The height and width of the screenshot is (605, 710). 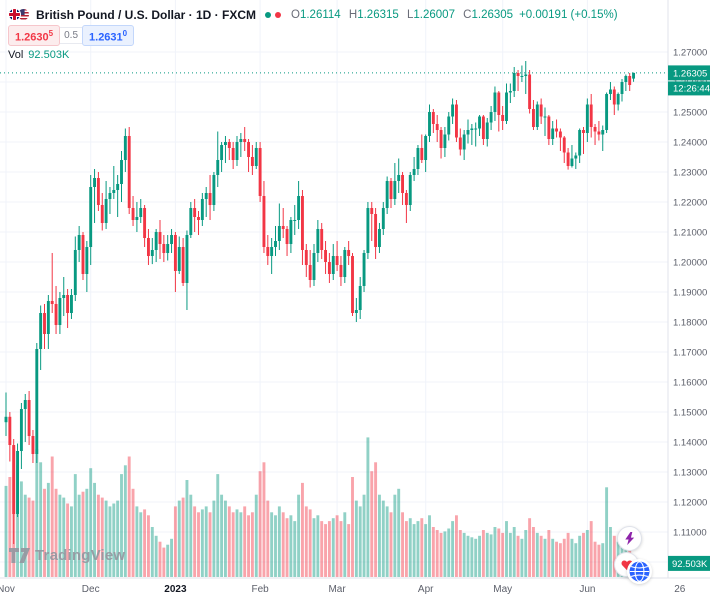 What do you see at coordinates (434, 14) in the screenshot?
I see `low-value: 1.26007` at bounding box center [434, 14].